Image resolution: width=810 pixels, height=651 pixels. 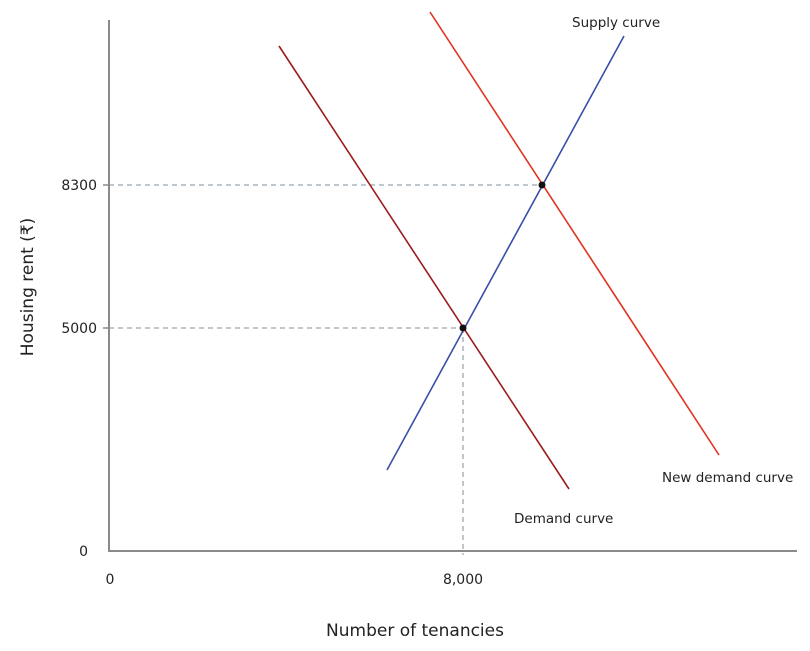 What do you see at coordinates (110, 580) in the screenshot?
I see `x-tick-label-0: 0` at bounding box center [110, 580].